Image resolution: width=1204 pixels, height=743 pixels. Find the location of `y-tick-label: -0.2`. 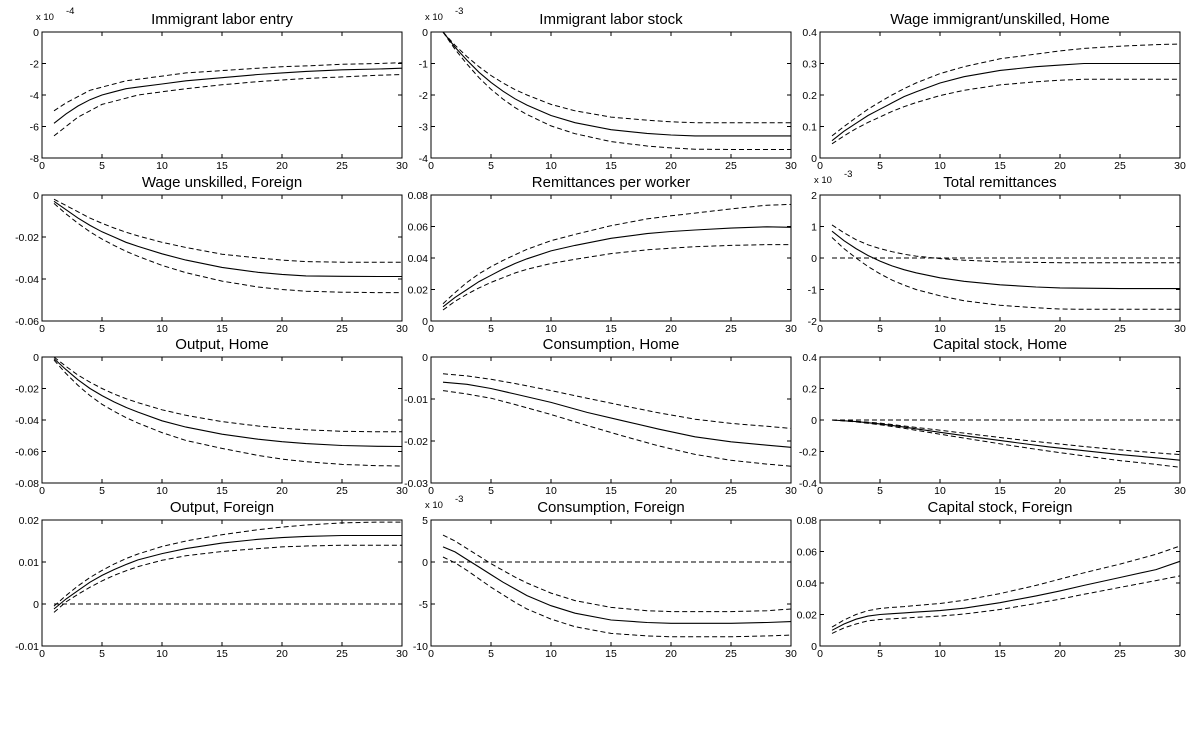

y-tick-label: -0.2 is located at coordinates (808, 453).